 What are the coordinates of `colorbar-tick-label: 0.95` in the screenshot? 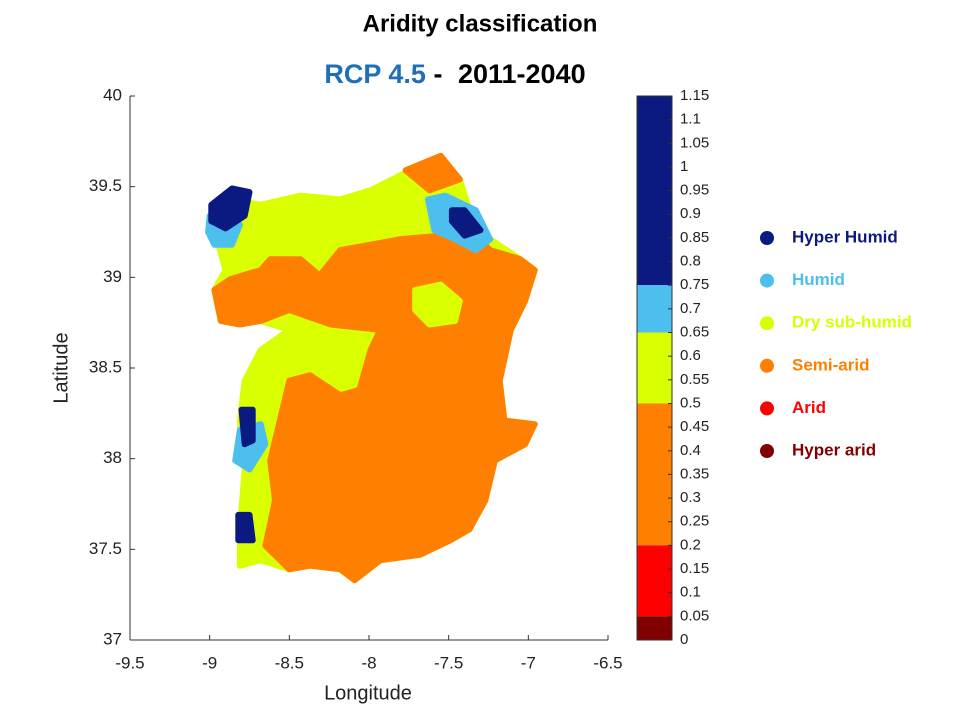 It's located at (694, 190).